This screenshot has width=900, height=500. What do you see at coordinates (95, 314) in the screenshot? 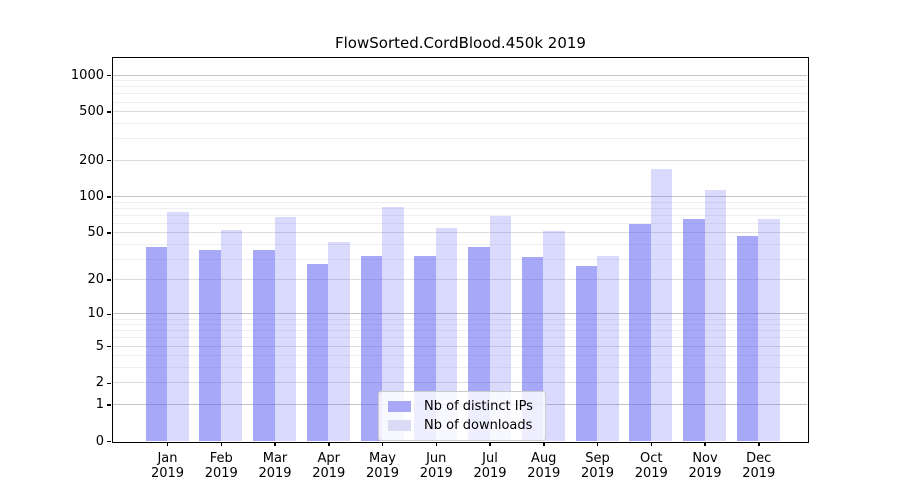
I see `y-tick-label: 10` at bounding box center [95, 314].